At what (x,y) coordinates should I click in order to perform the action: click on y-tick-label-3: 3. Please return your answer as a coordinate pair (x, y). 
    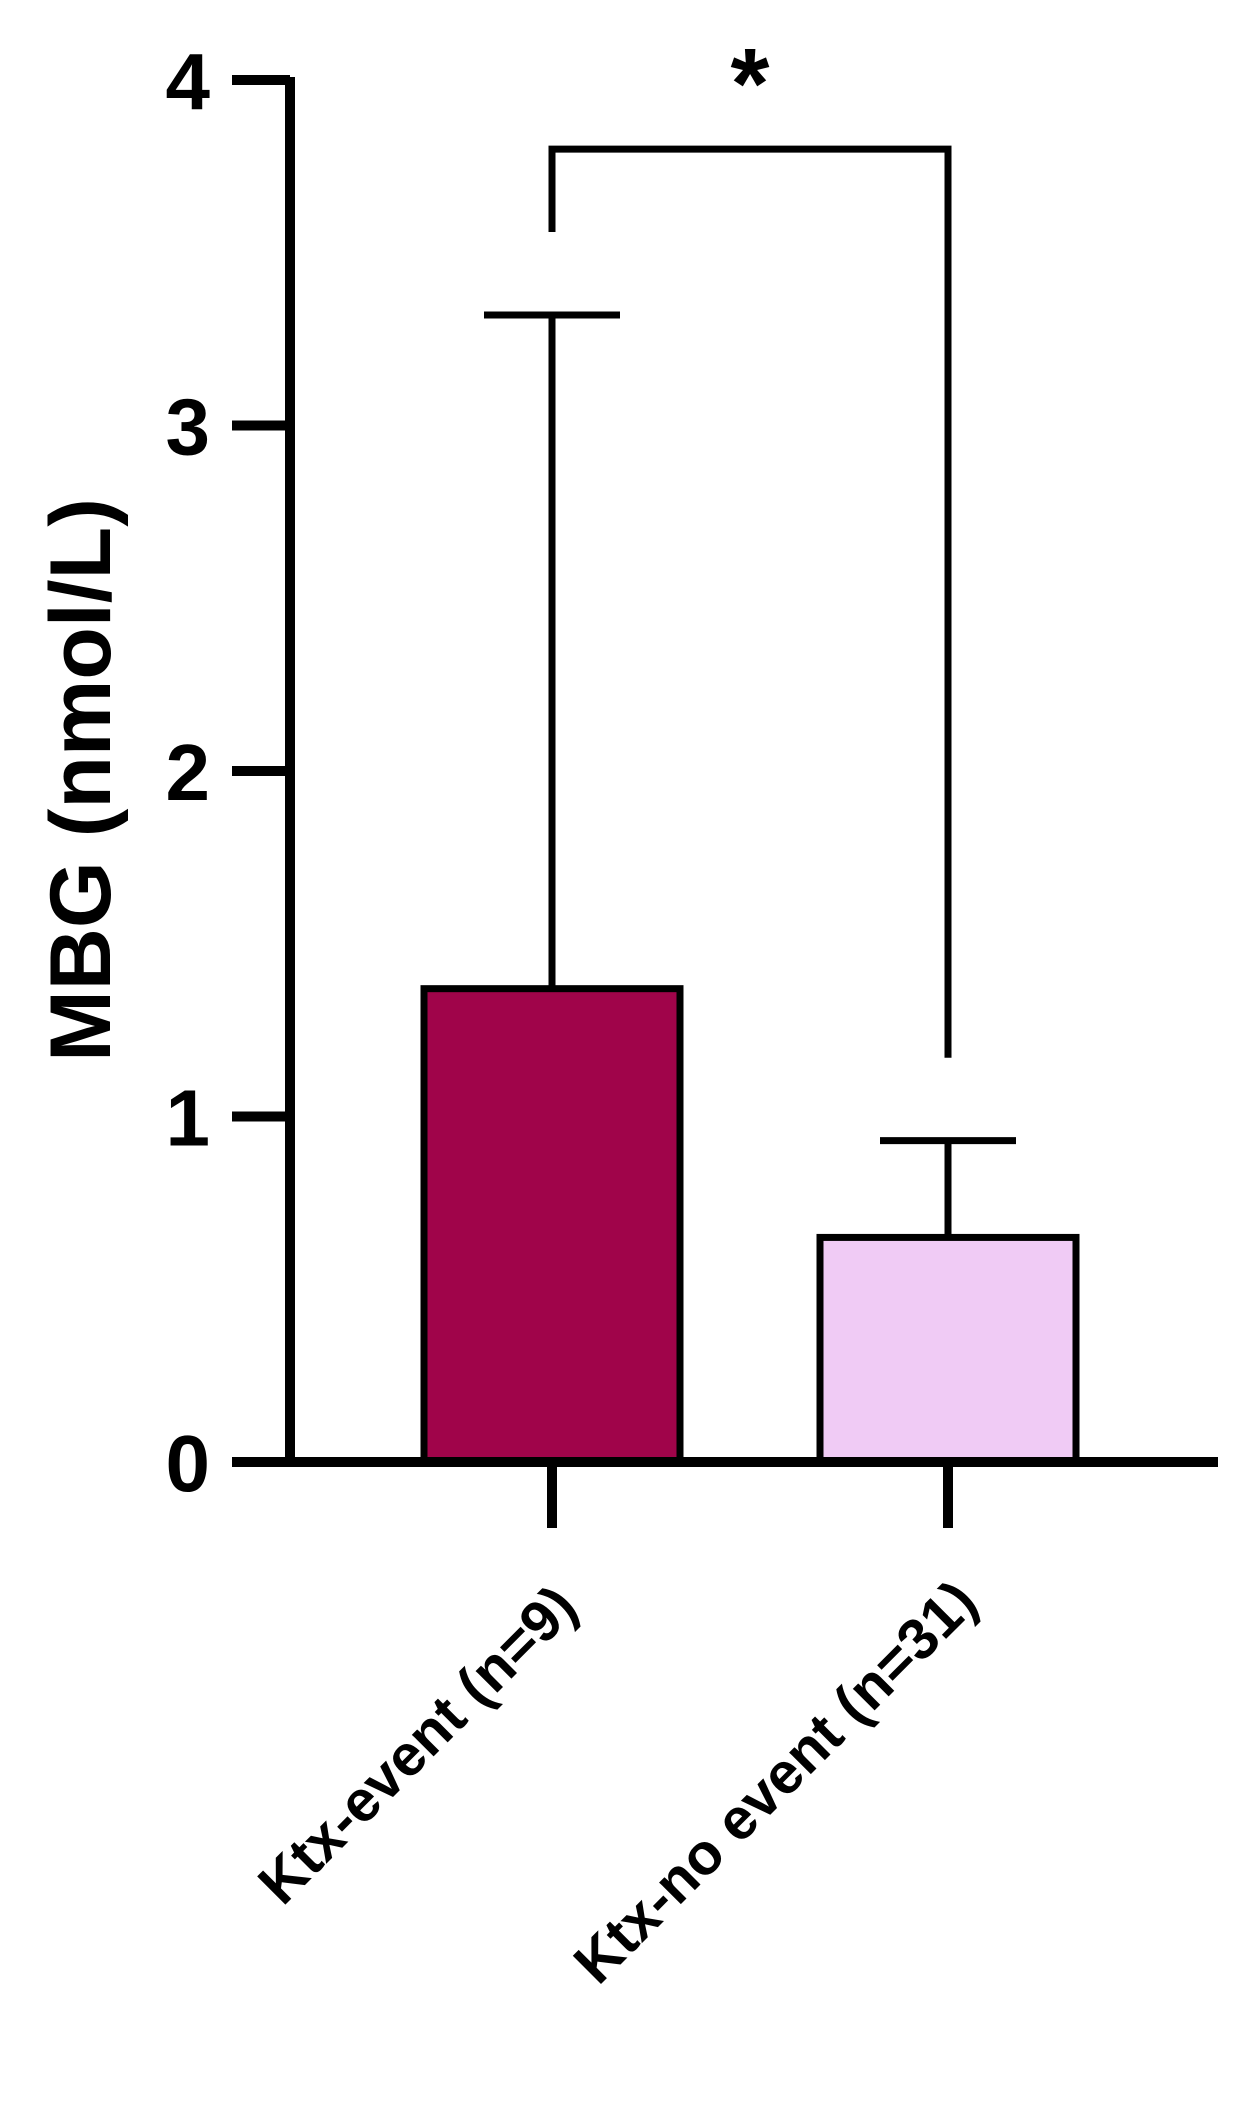
    Looking at the image, I should click on (188, 427).